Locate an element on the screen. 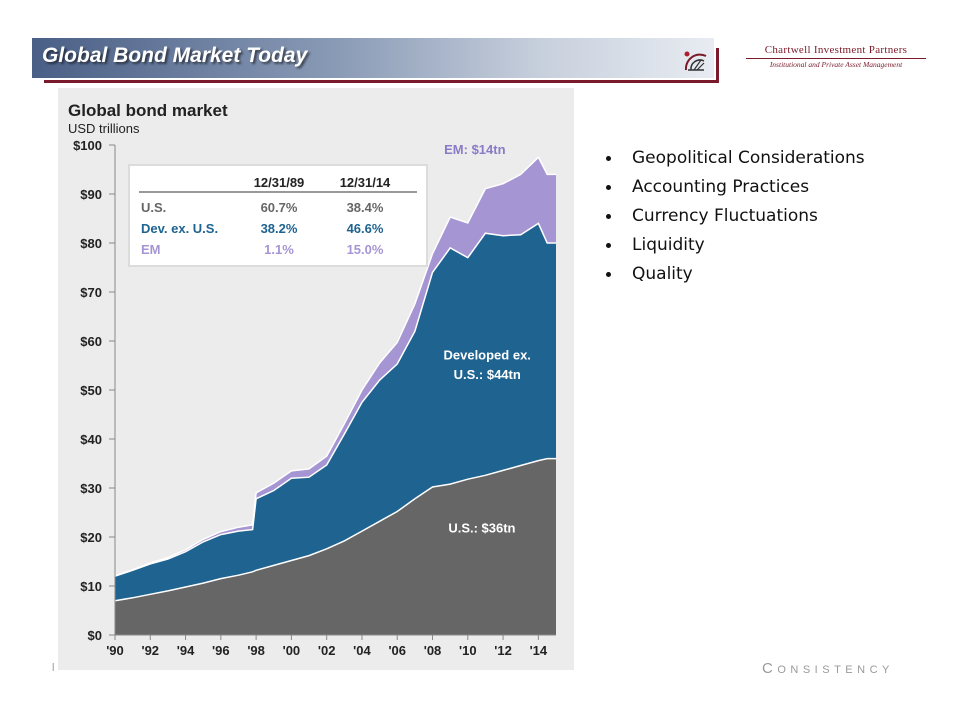 Image resolution: width=960 pixels, height=720 pixels. series-edge-us is located at coordinates (335, 529).